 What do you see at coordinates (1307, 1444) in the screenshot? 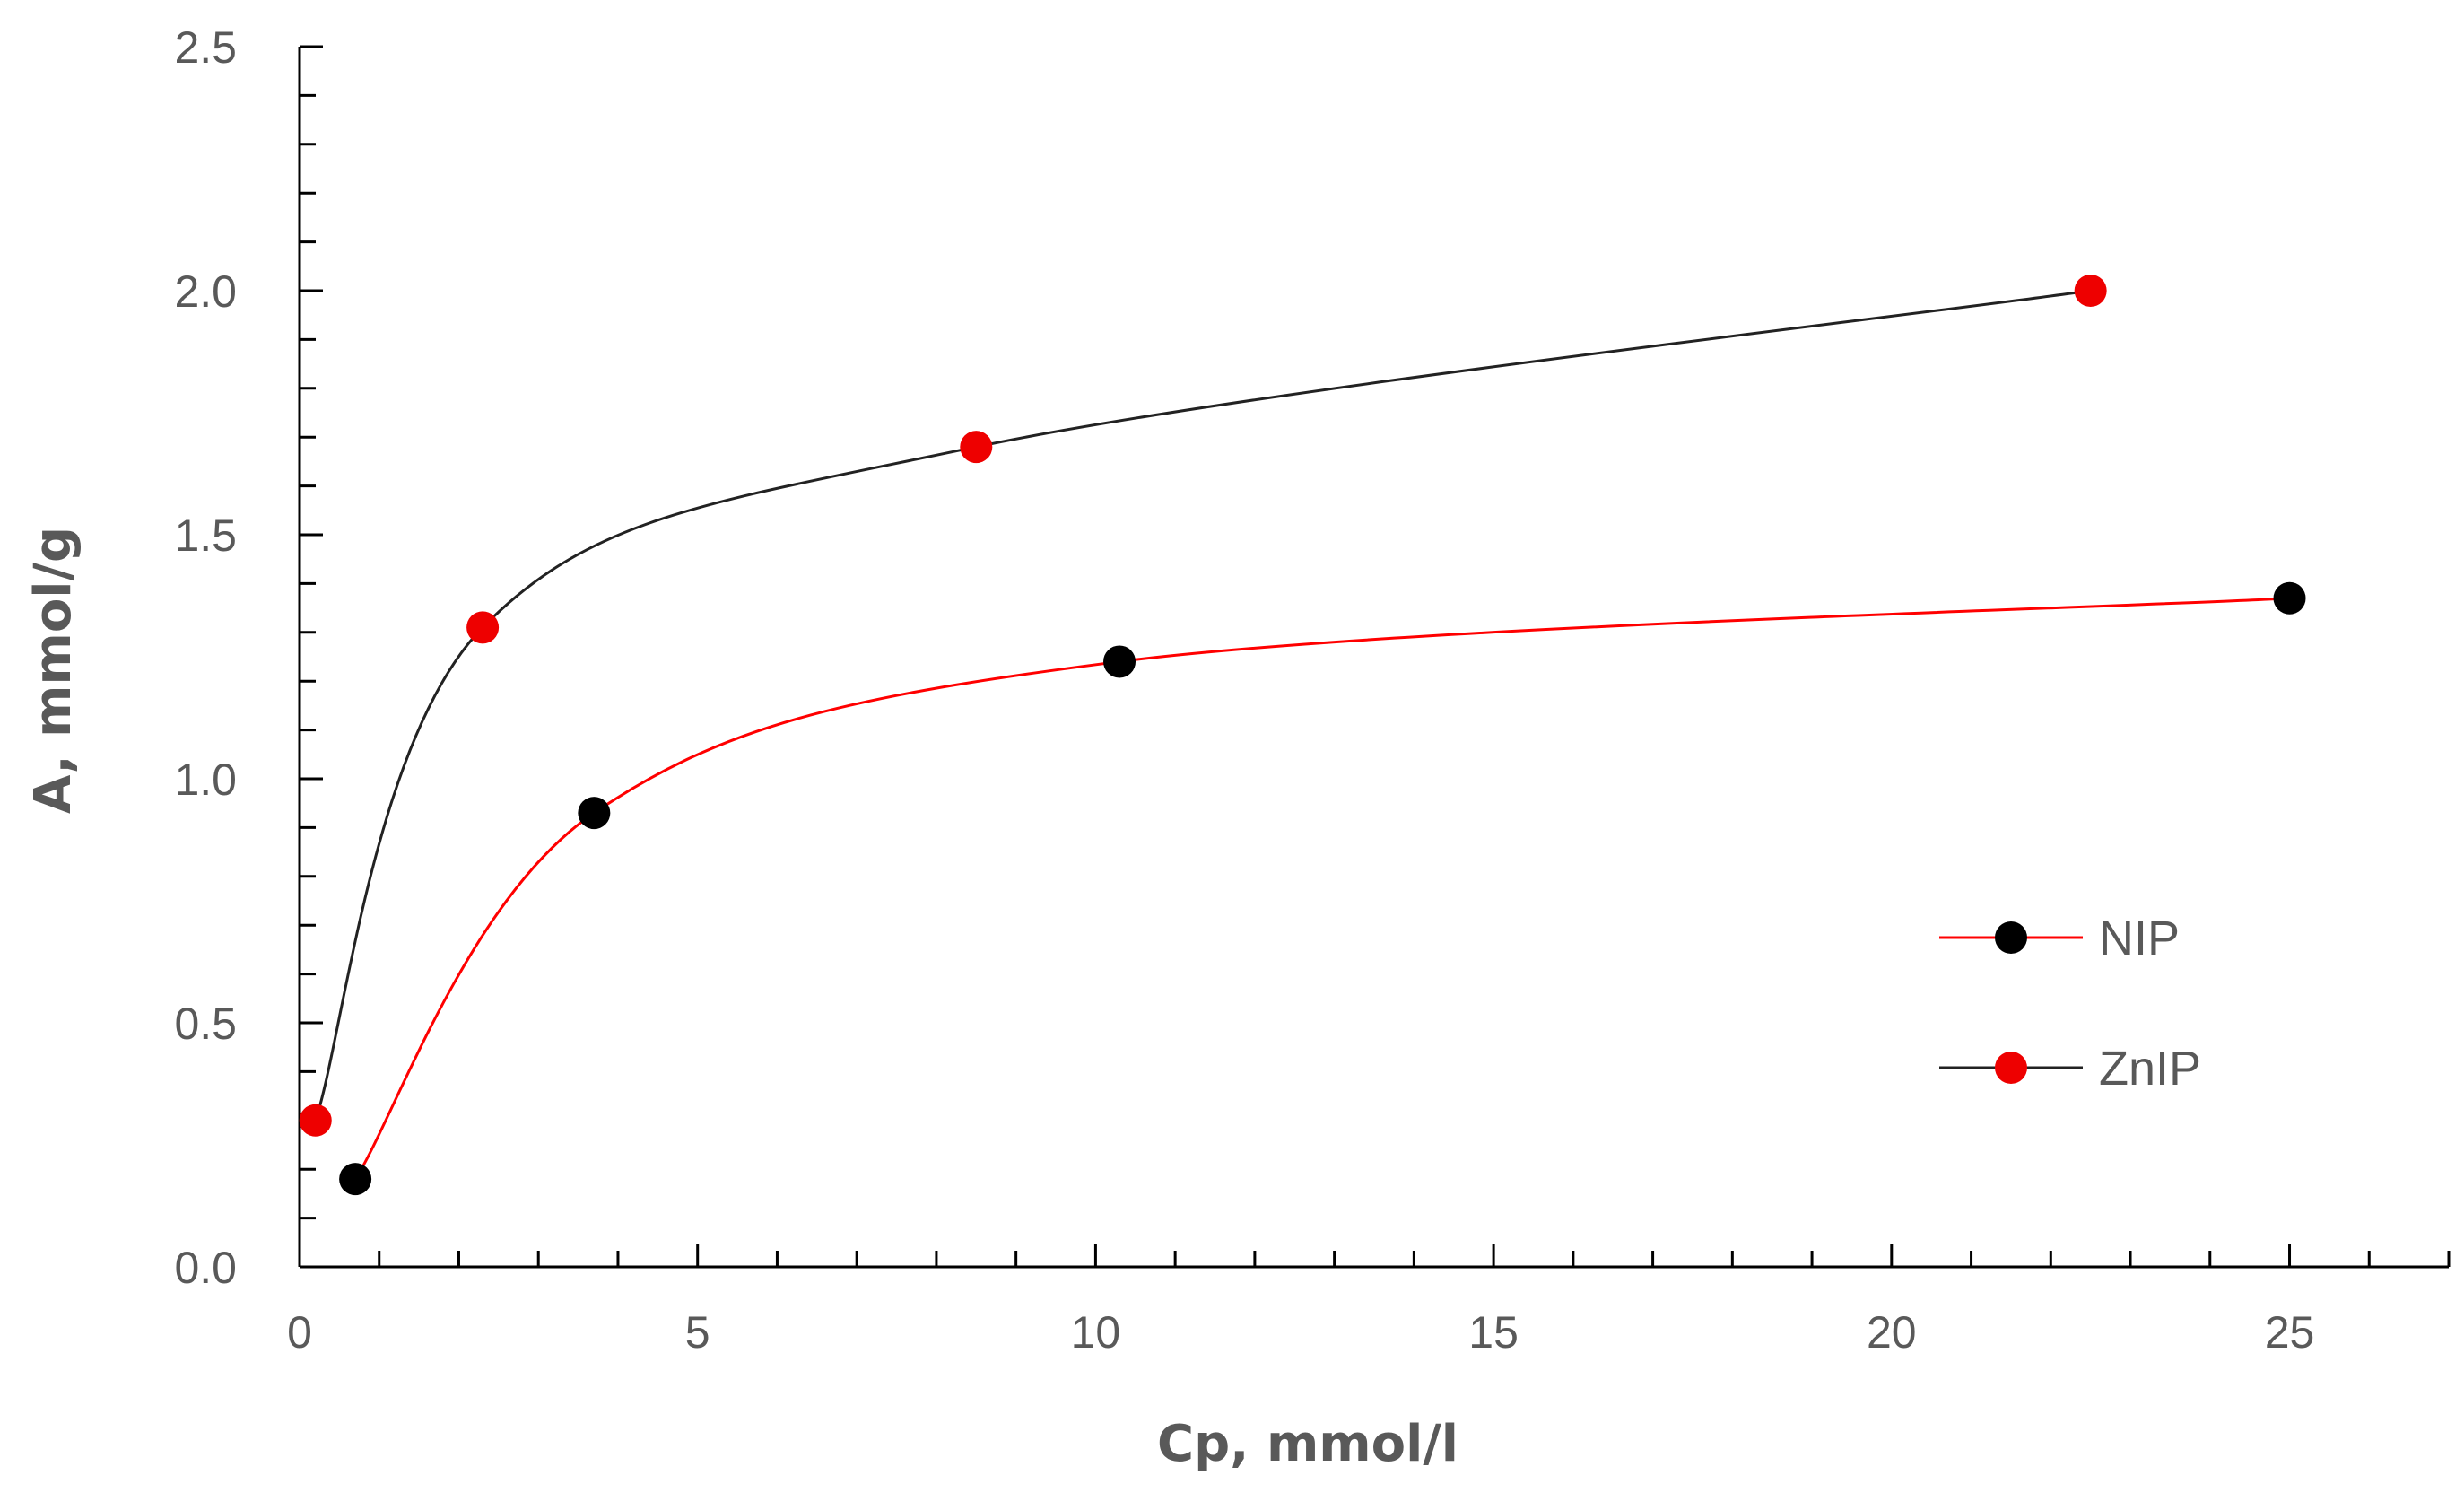
I see `x-axis-title: Cp, mmol/l` at bounding box center [1307, 1444].